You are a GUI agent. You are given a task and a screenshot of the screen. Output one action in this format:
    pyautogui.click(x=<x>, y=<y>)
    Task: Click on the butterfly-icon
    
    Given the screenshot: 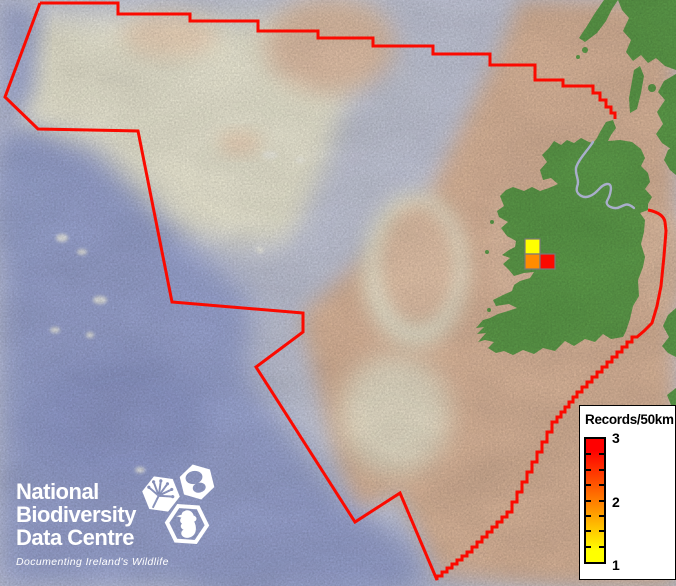 What is the action you would take?
    pyautogui.click(x=197, y=482)
    